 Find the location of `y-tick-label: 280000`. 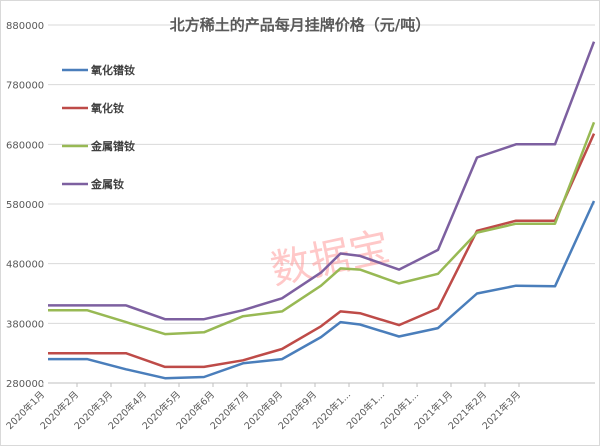

y-tick-label: 280000 is located at coordinates (25, 384).